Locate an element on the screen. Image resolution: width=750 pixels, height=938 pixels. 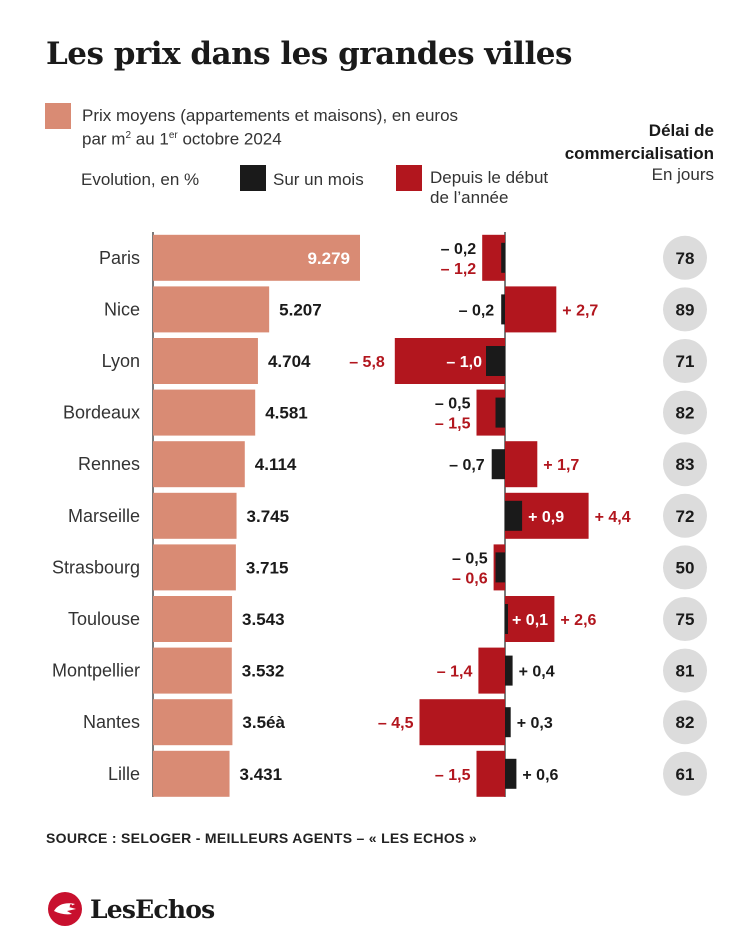
delay-header-line2: commercialisation is located at coordinates (639, 153).